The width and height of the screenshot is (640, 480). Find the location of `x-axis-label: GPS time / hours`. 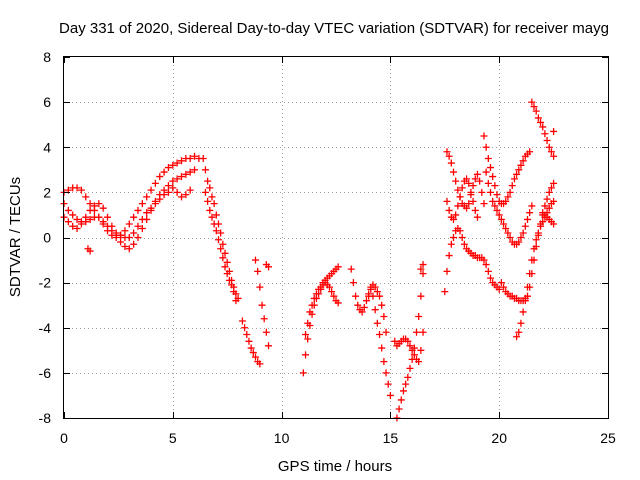

x-axis-label: GPS time / hours is located at coordinates (335, 466).